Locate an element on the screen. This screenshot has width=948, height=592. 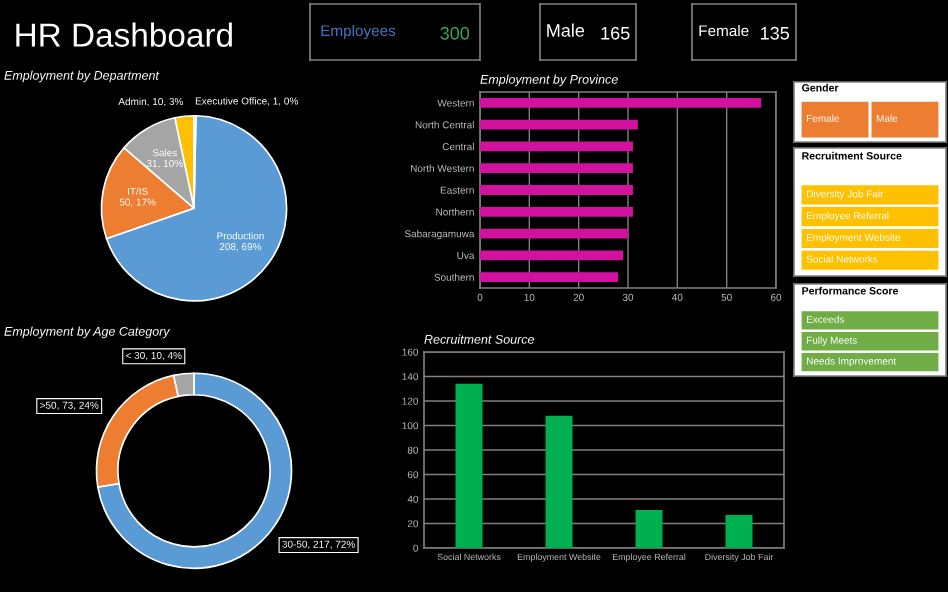
text: 165 is located at coordinates (615, 33).